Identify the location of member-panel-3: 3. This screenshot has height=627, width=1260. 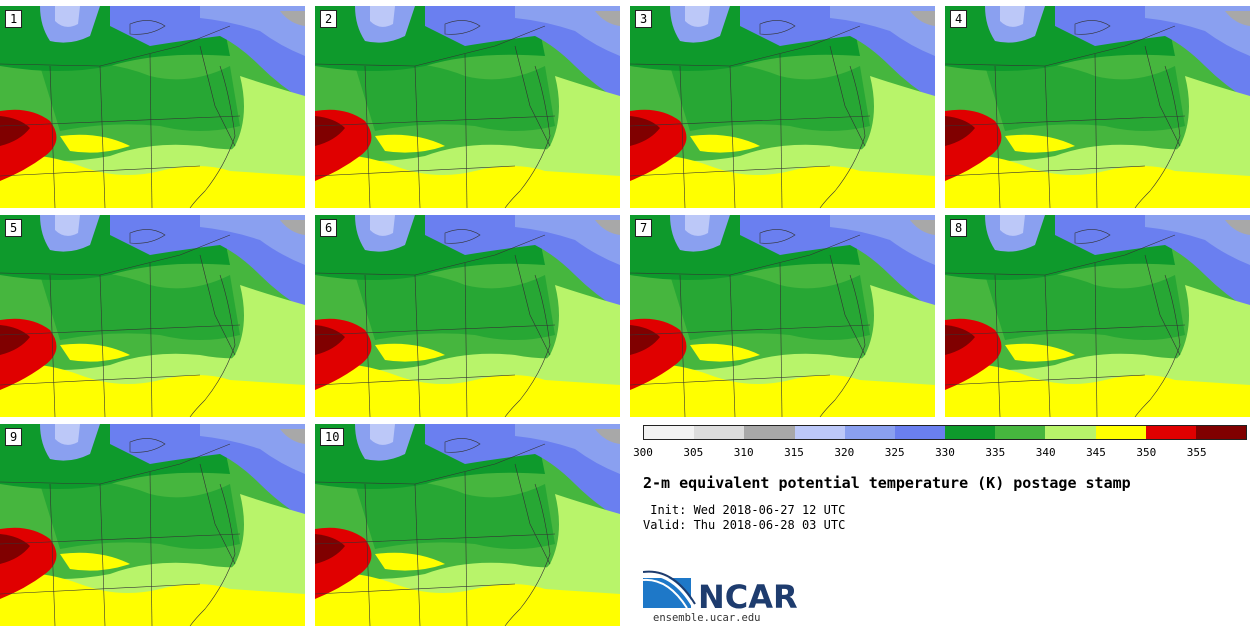
(782, 107).